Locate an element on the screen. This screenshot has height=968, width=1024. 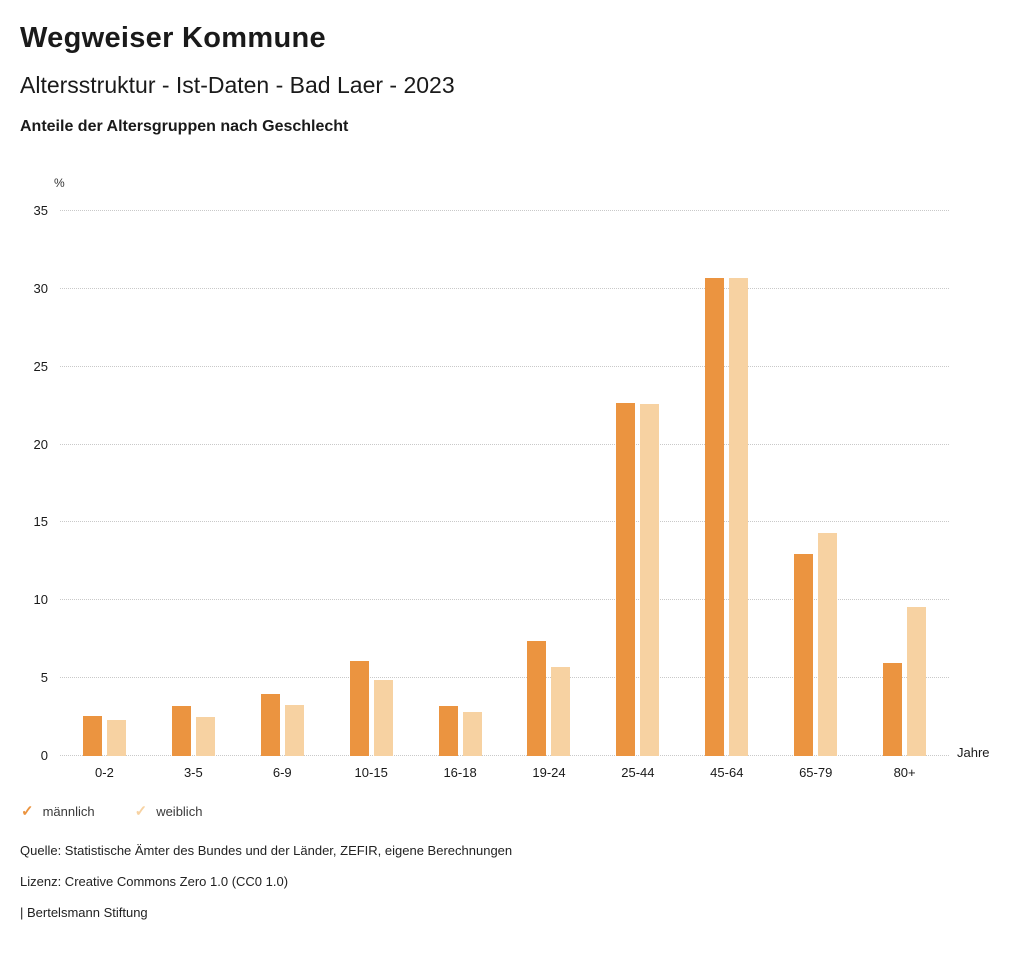
legend: ✓ männlich ✓ weiblich is located at coordinates (512, 811).